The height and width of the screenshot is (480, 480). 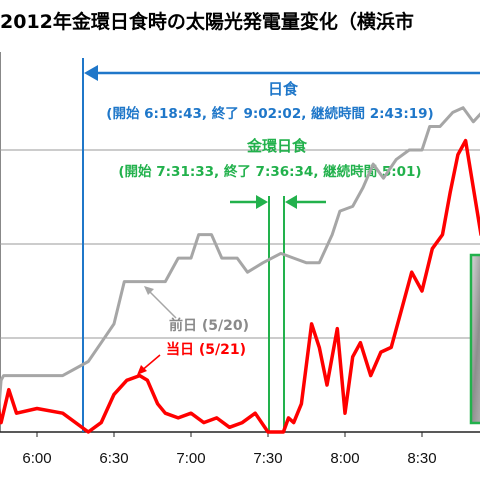 I want to click on eclipse-detail: (開始 6:18:43, 終了 9:02:02, 継続時間 2:43:19), so click(x=269, y=113).